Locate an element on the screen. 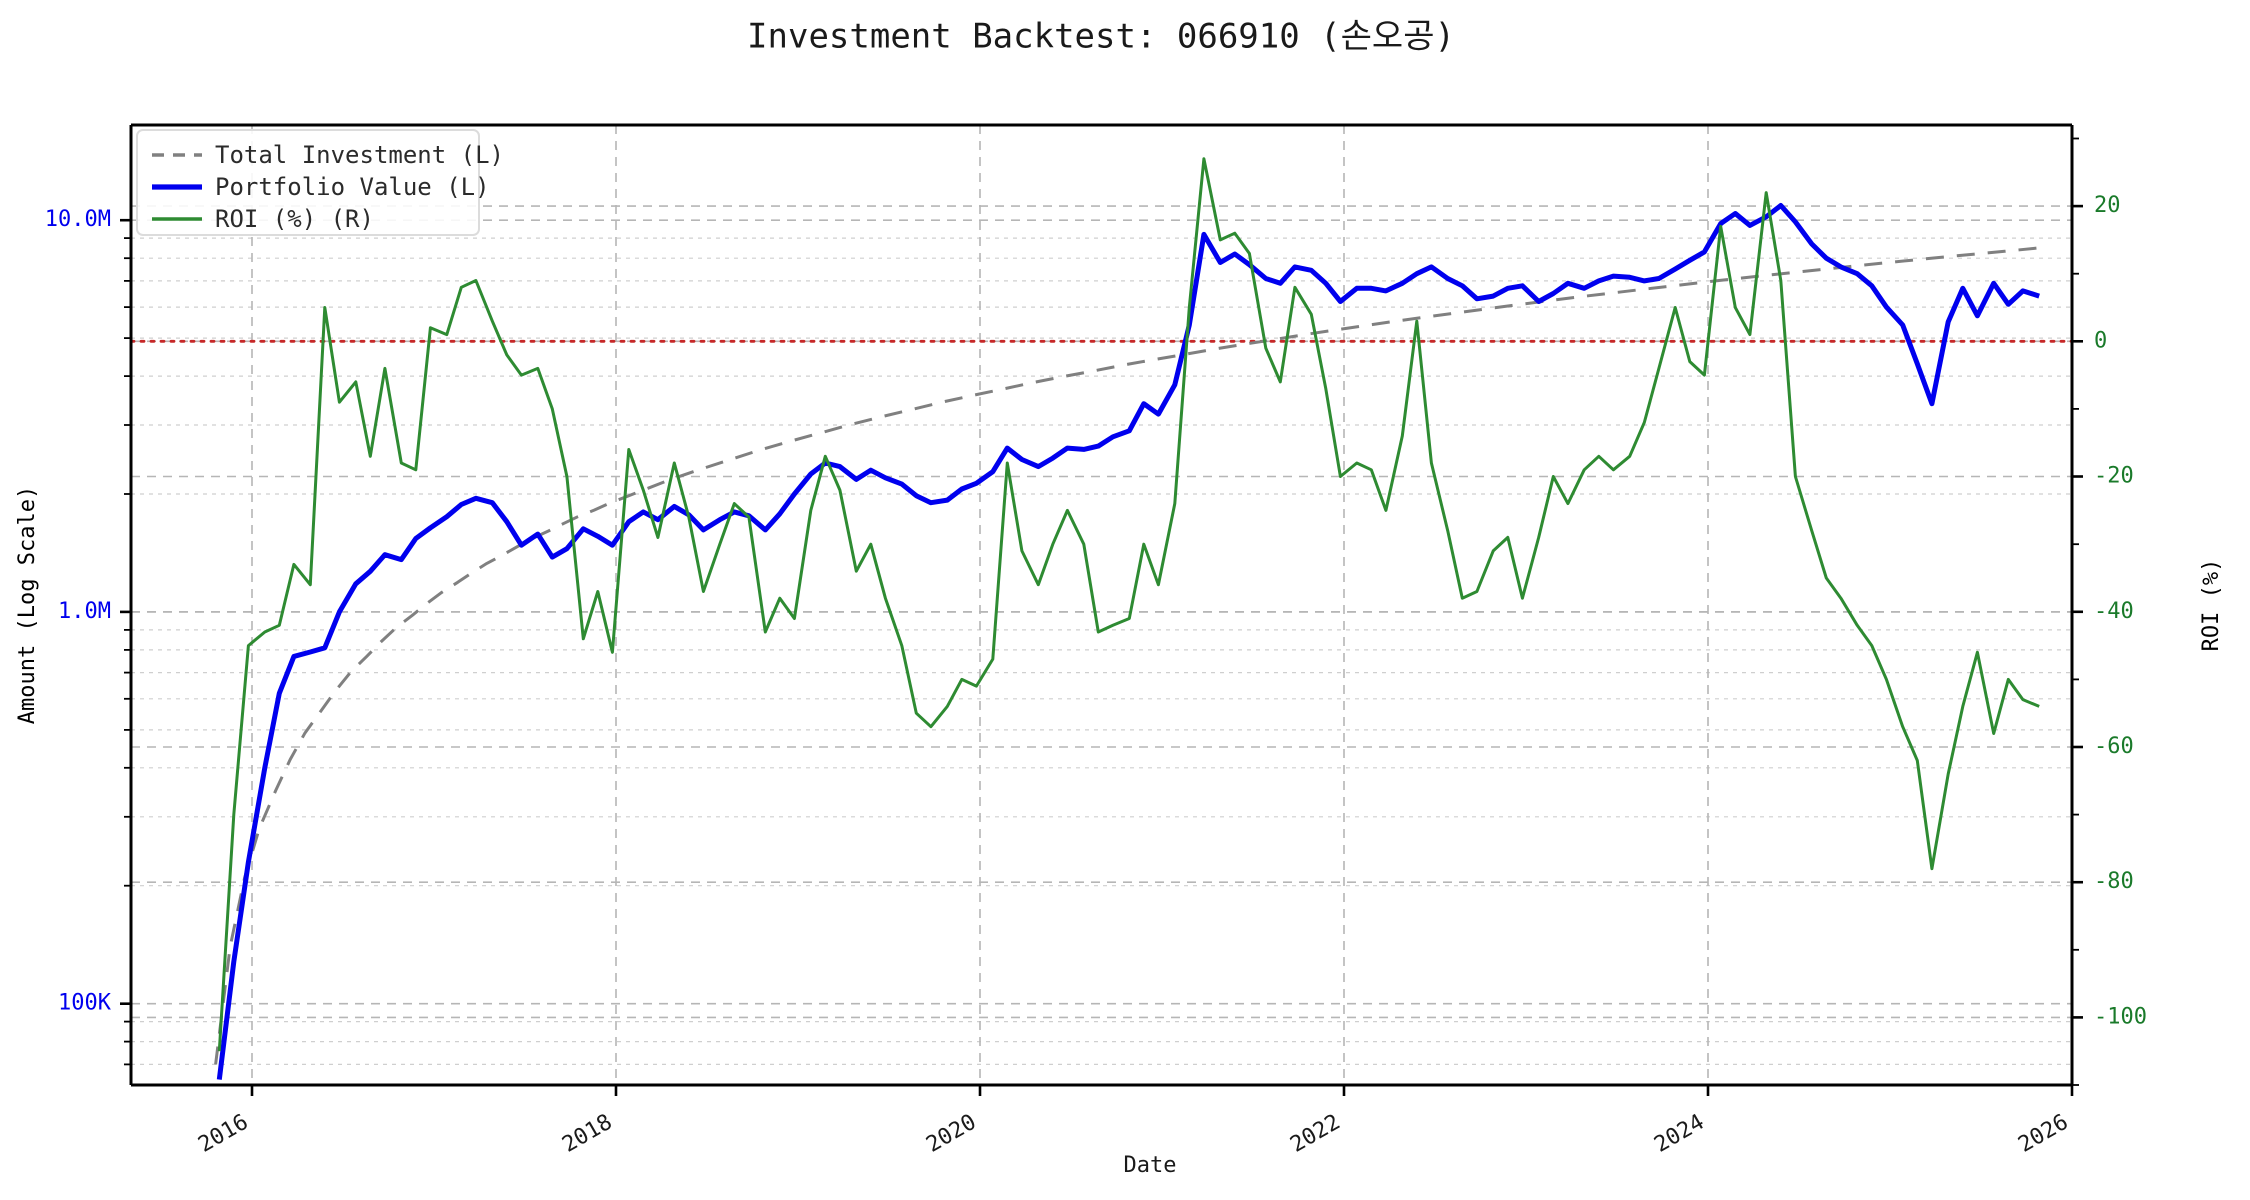  tick-label-right: -20 is located at coordinates (2114, 476).